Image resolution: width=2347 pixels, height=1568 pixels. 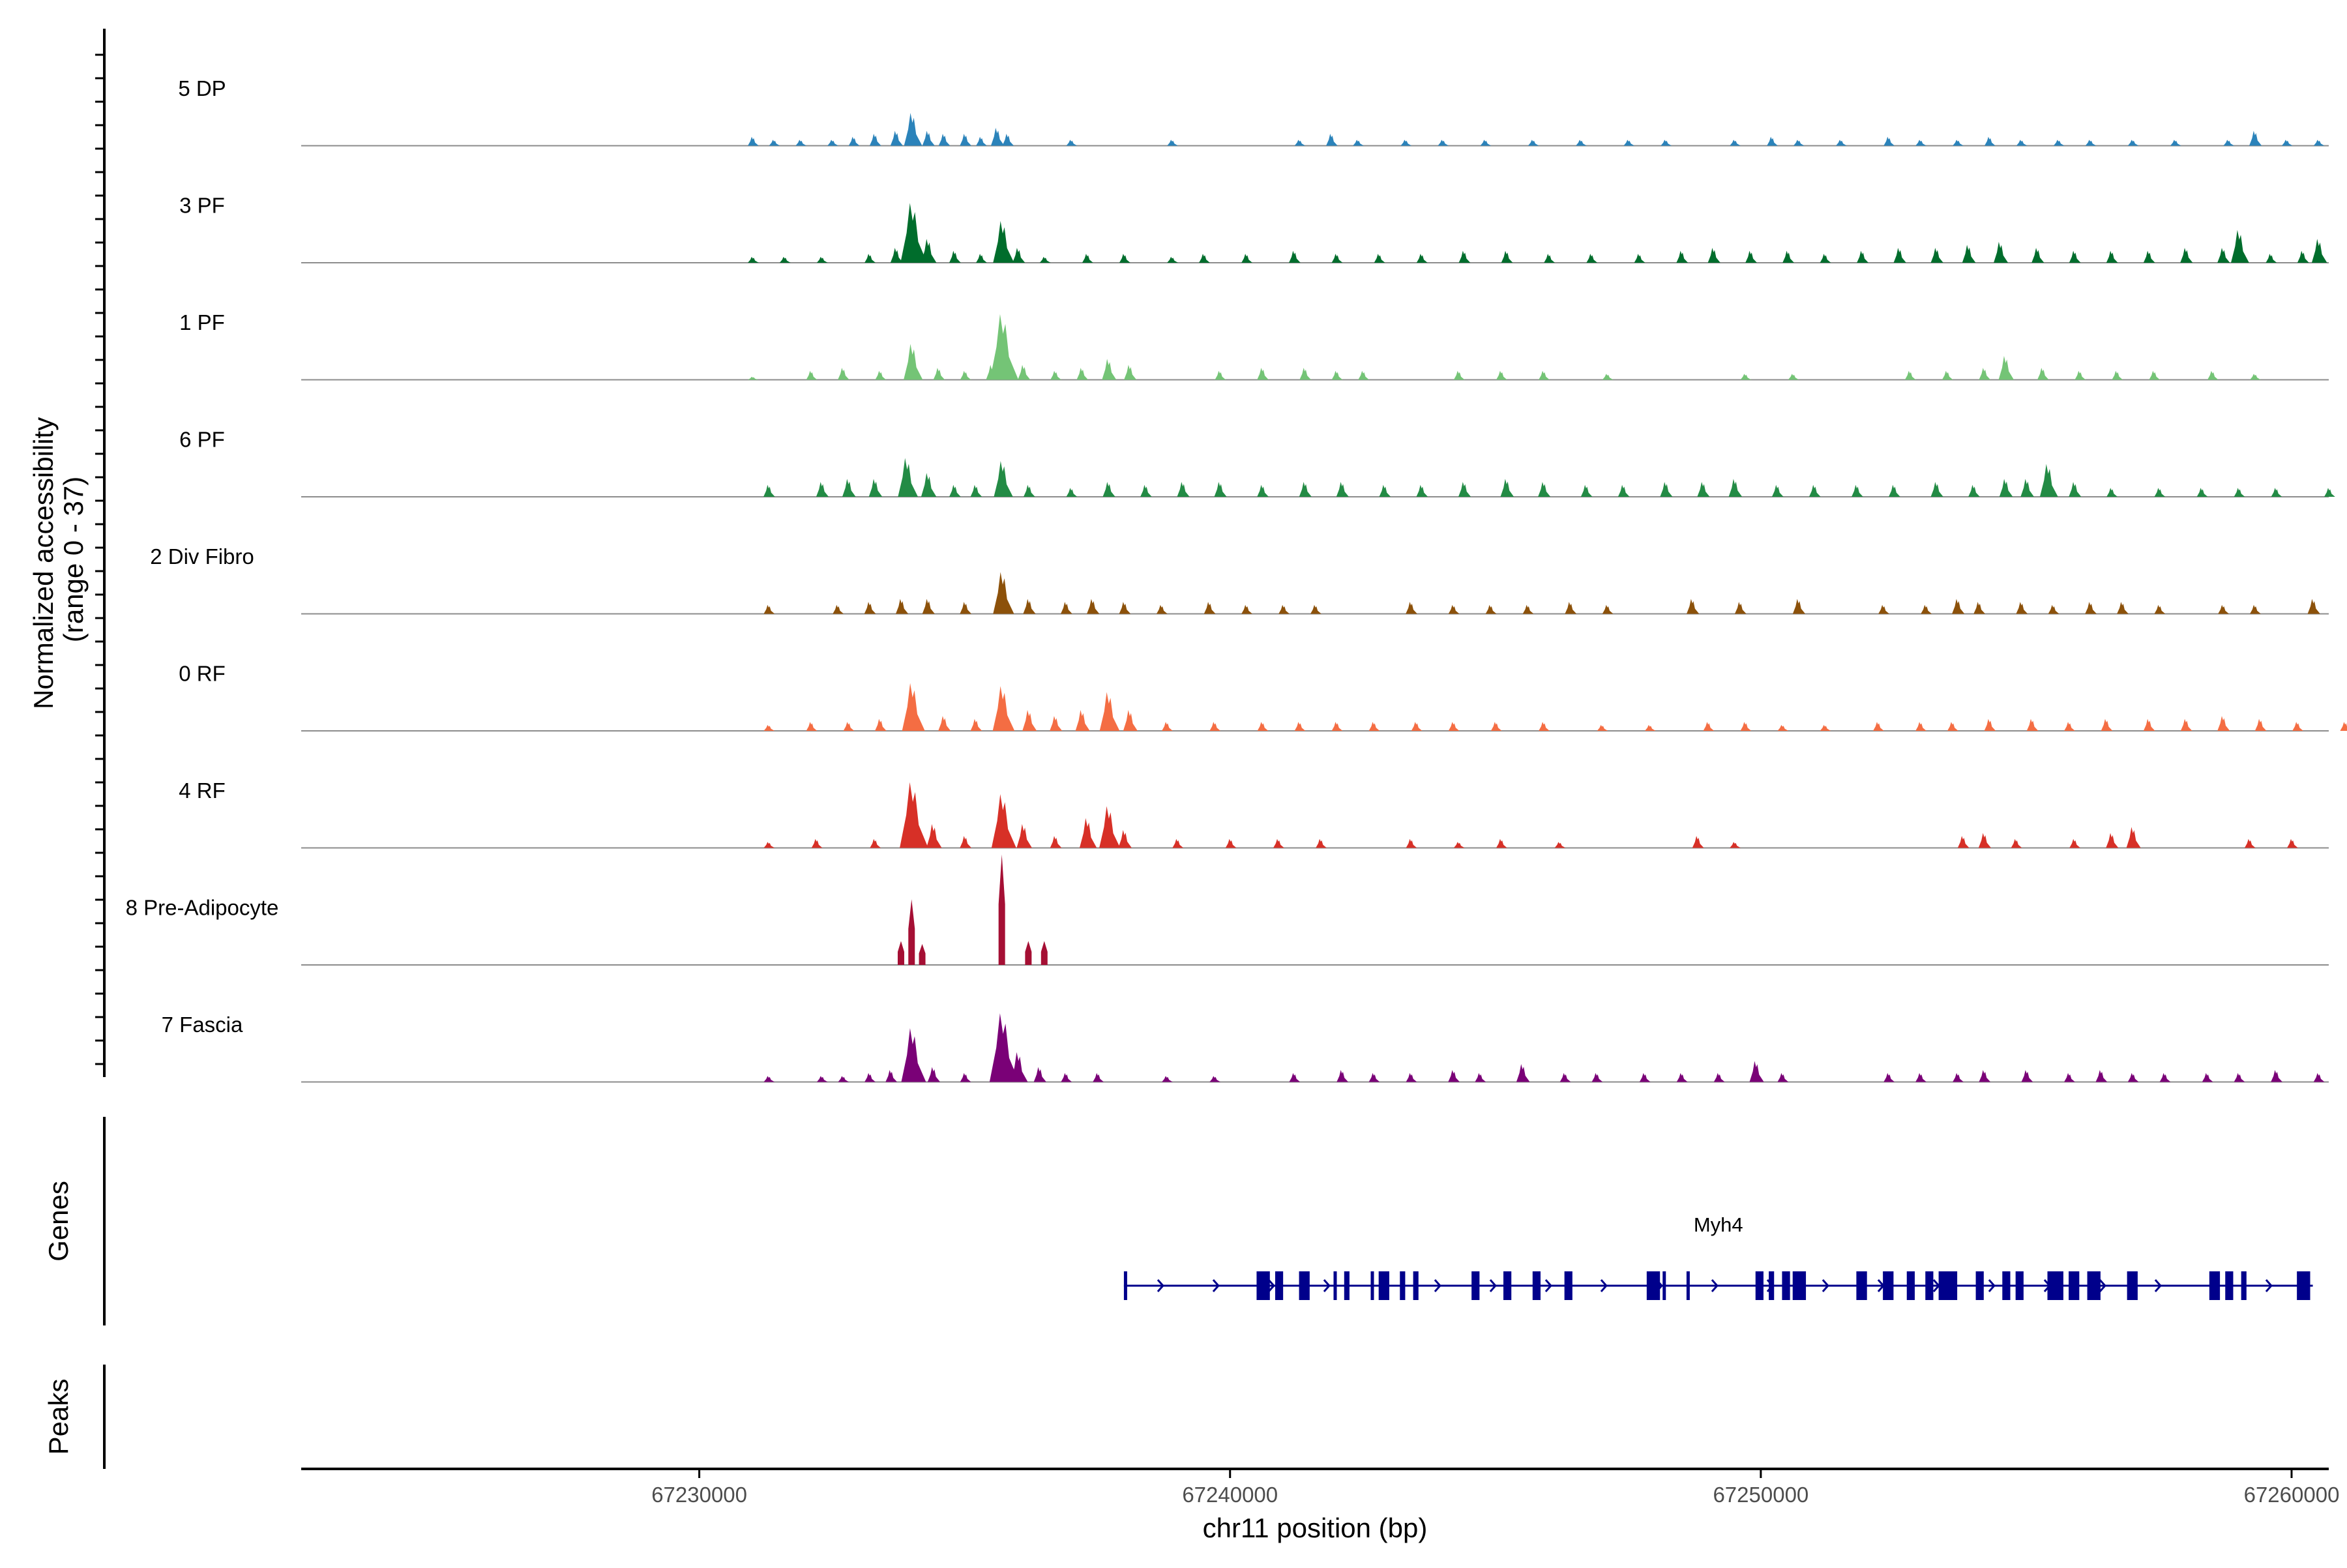 What do you see at coordinates (699, 1495) in the screenshot?
I see `x-tick-label: 67230000` at bounding box center [699, 1495].